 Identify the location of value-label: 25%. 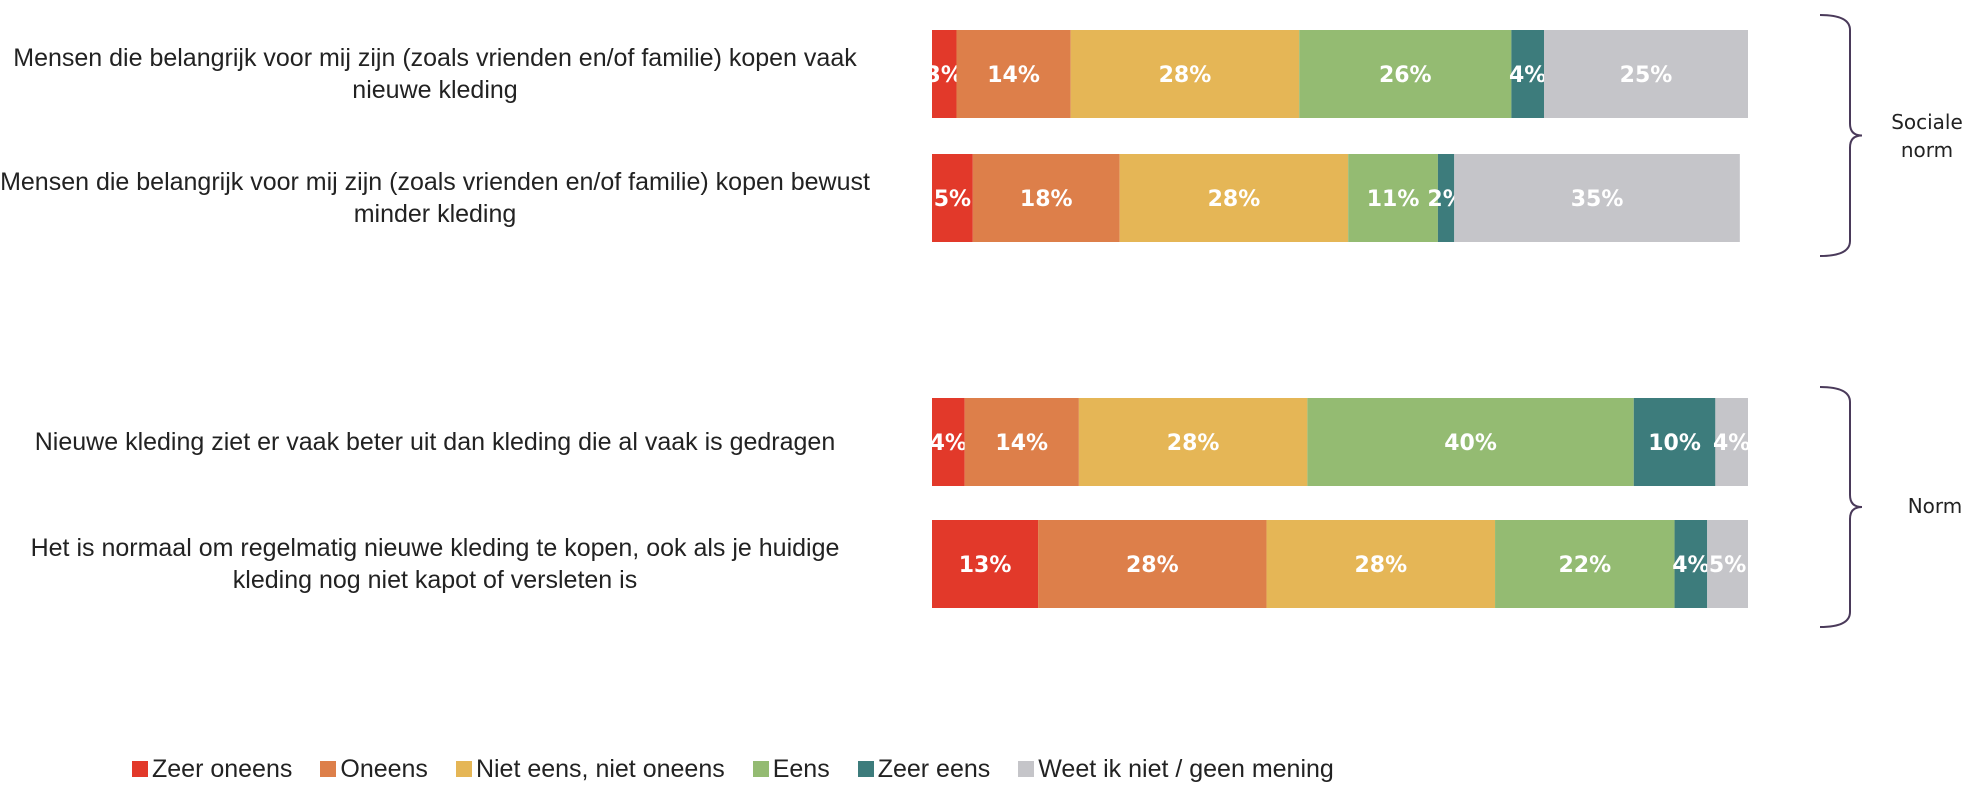
(1646, 75).